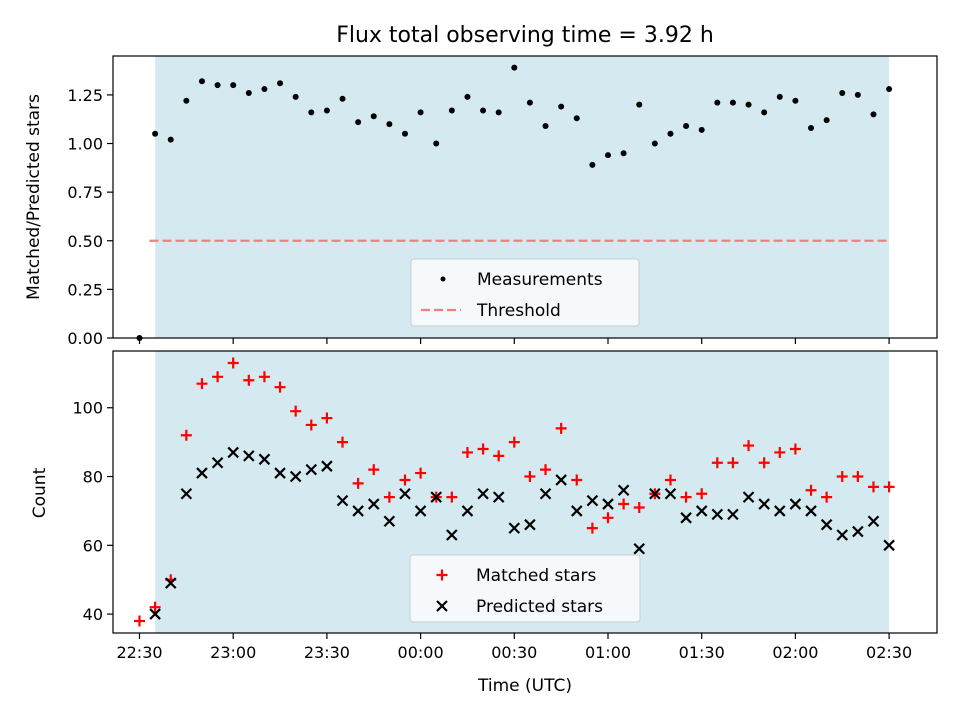 The width and height of the screenshot is (960, 720). Describe the element at coordinates (93, 477) in the screenshot. I see `y-tick-label: 80` at that location.